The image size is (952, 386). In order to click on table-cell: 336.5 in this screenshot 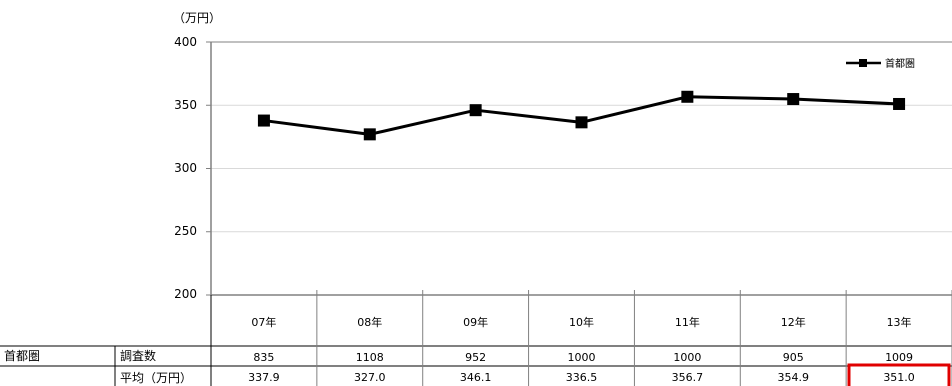, I will do `click(582, 377)`.